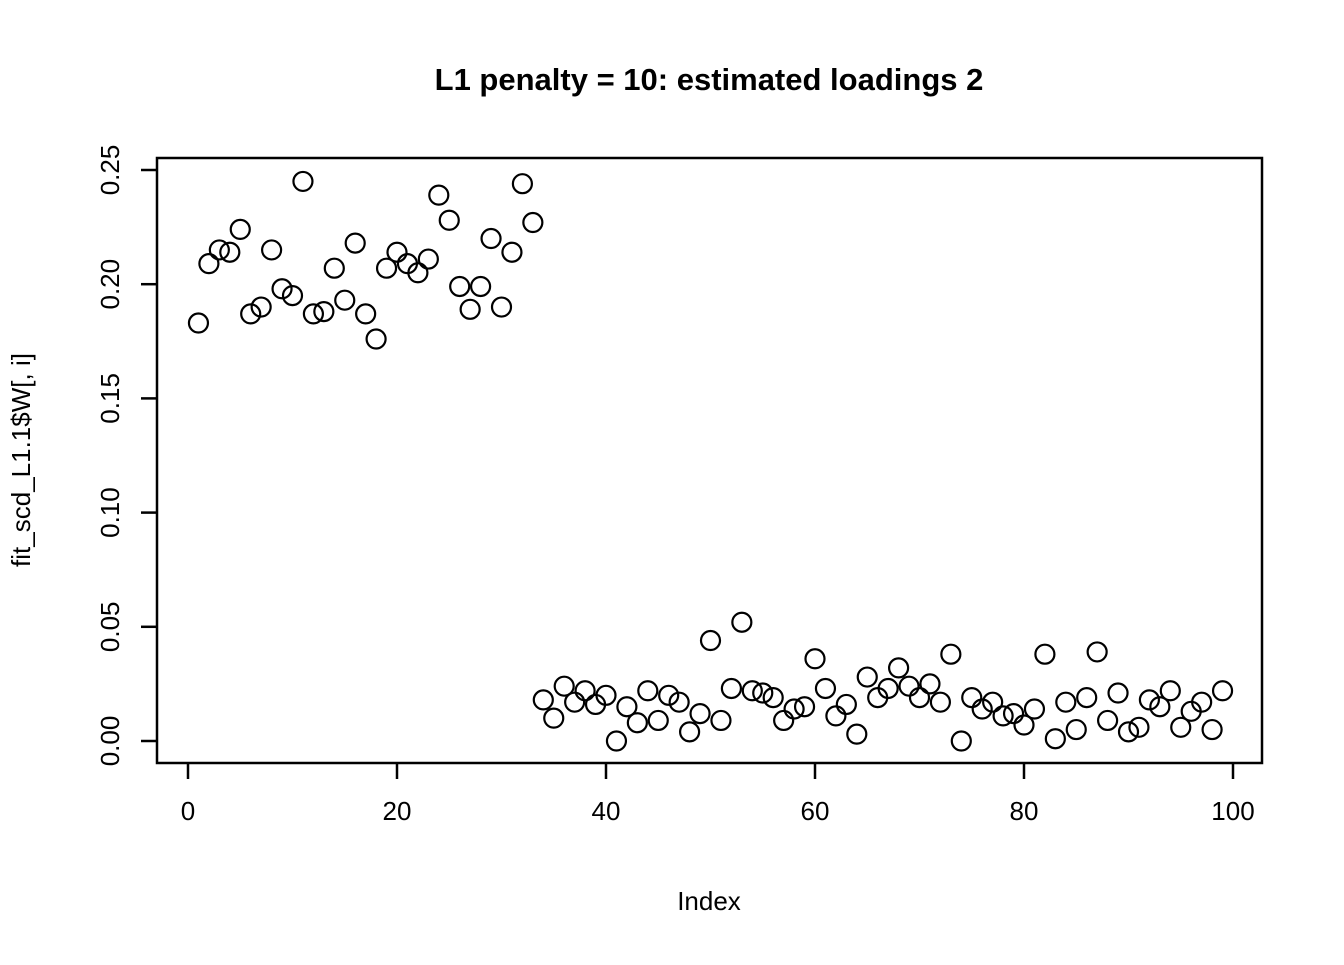 The width and height of the screenshot is (1344, 965). What do you see at coordinates (606, 811) in the screenshot?
I see `x-tick-label: 40` at bounding box center [606, 811].